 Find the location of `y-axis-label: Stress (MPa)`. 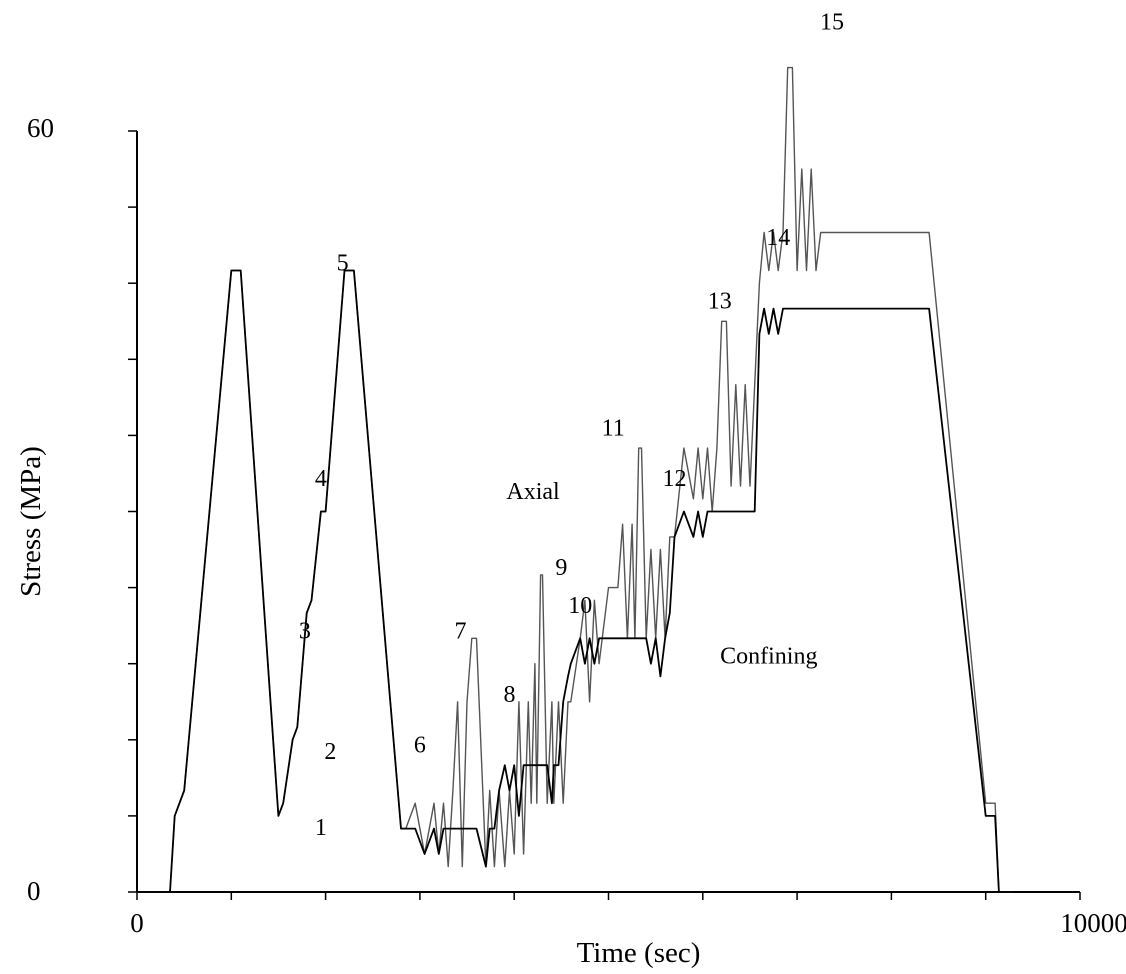

y-axis-label: Stress (MPa) is located at coordinates (31, 521).